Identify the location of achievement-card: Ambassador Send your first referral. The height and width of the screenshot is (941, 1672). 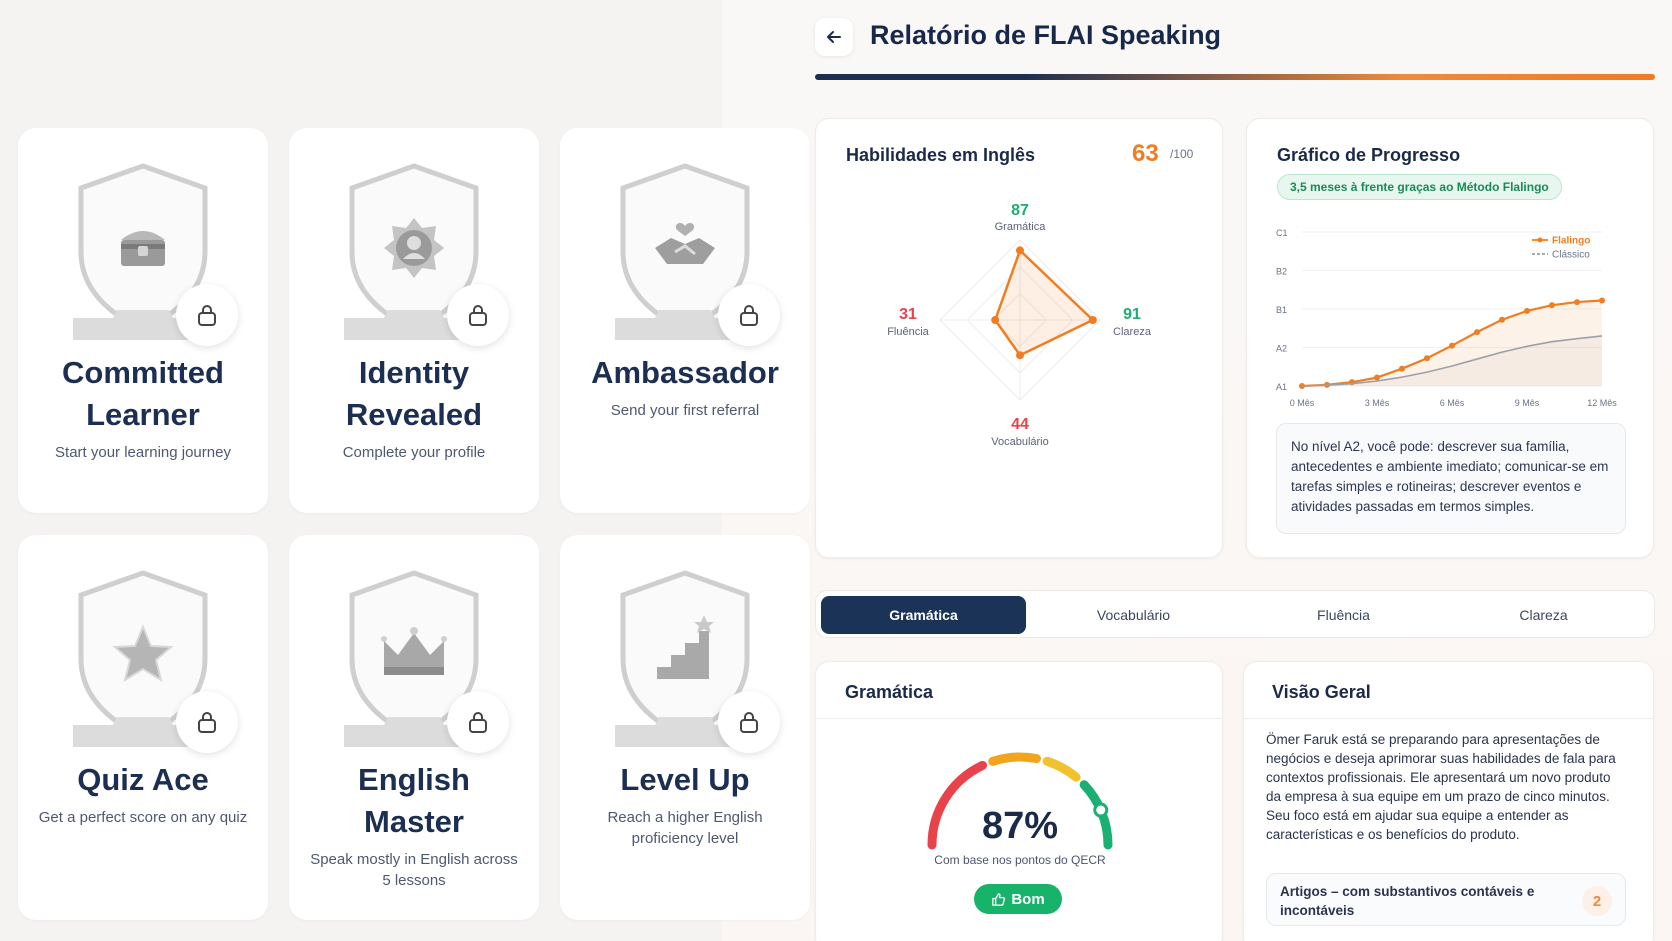
(685, 320).